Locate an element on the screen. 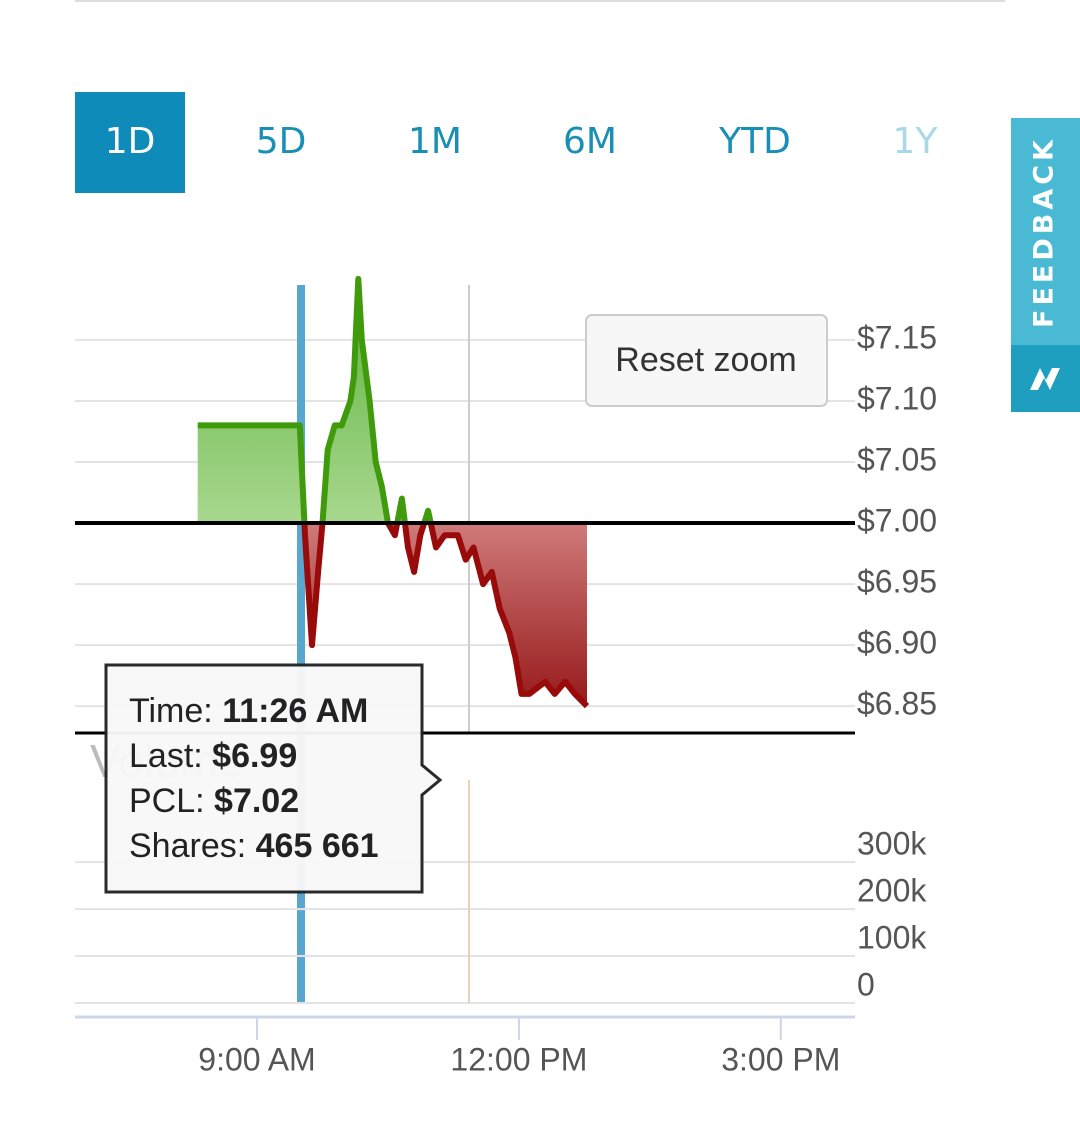 The height and width of the screenshot is (1121, 1080). feedback-label: FEEDBACK is located at coordinates (1044, 232).